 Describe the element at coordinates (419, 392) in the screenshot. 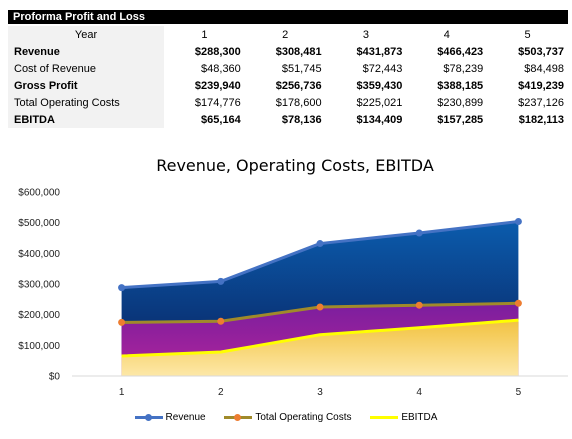

I see `x-tick-label: 4` at that location.